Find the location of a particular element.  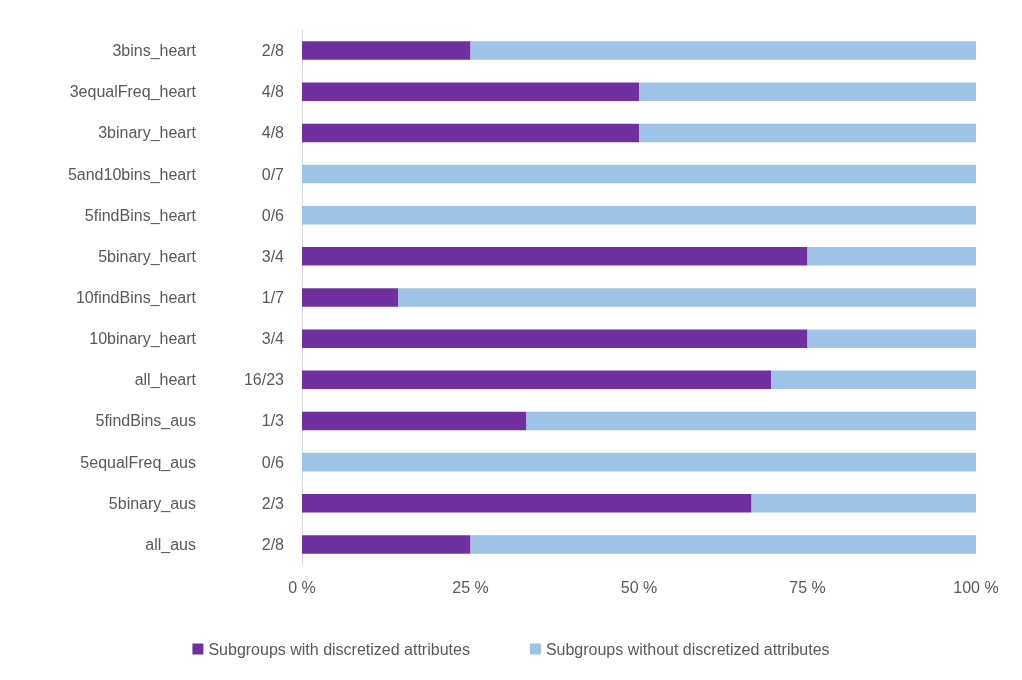

y2-tick-label: 1/3 is located at coordinates (273, 421).